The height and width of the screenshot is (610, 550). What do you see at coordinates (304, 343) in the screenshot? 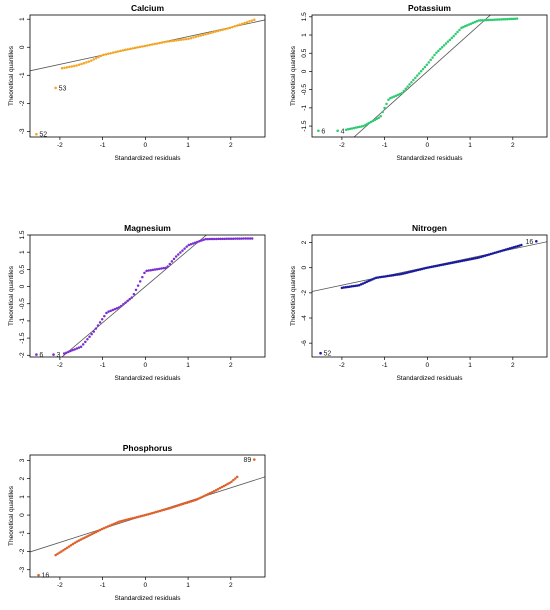
I see `y-tick-label: -6` at bounding box center [304, 343].